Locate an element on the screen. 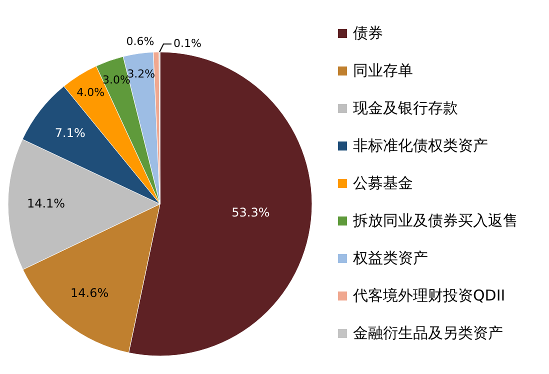  data-label: 53.3% is located at coordinates (251, 213).